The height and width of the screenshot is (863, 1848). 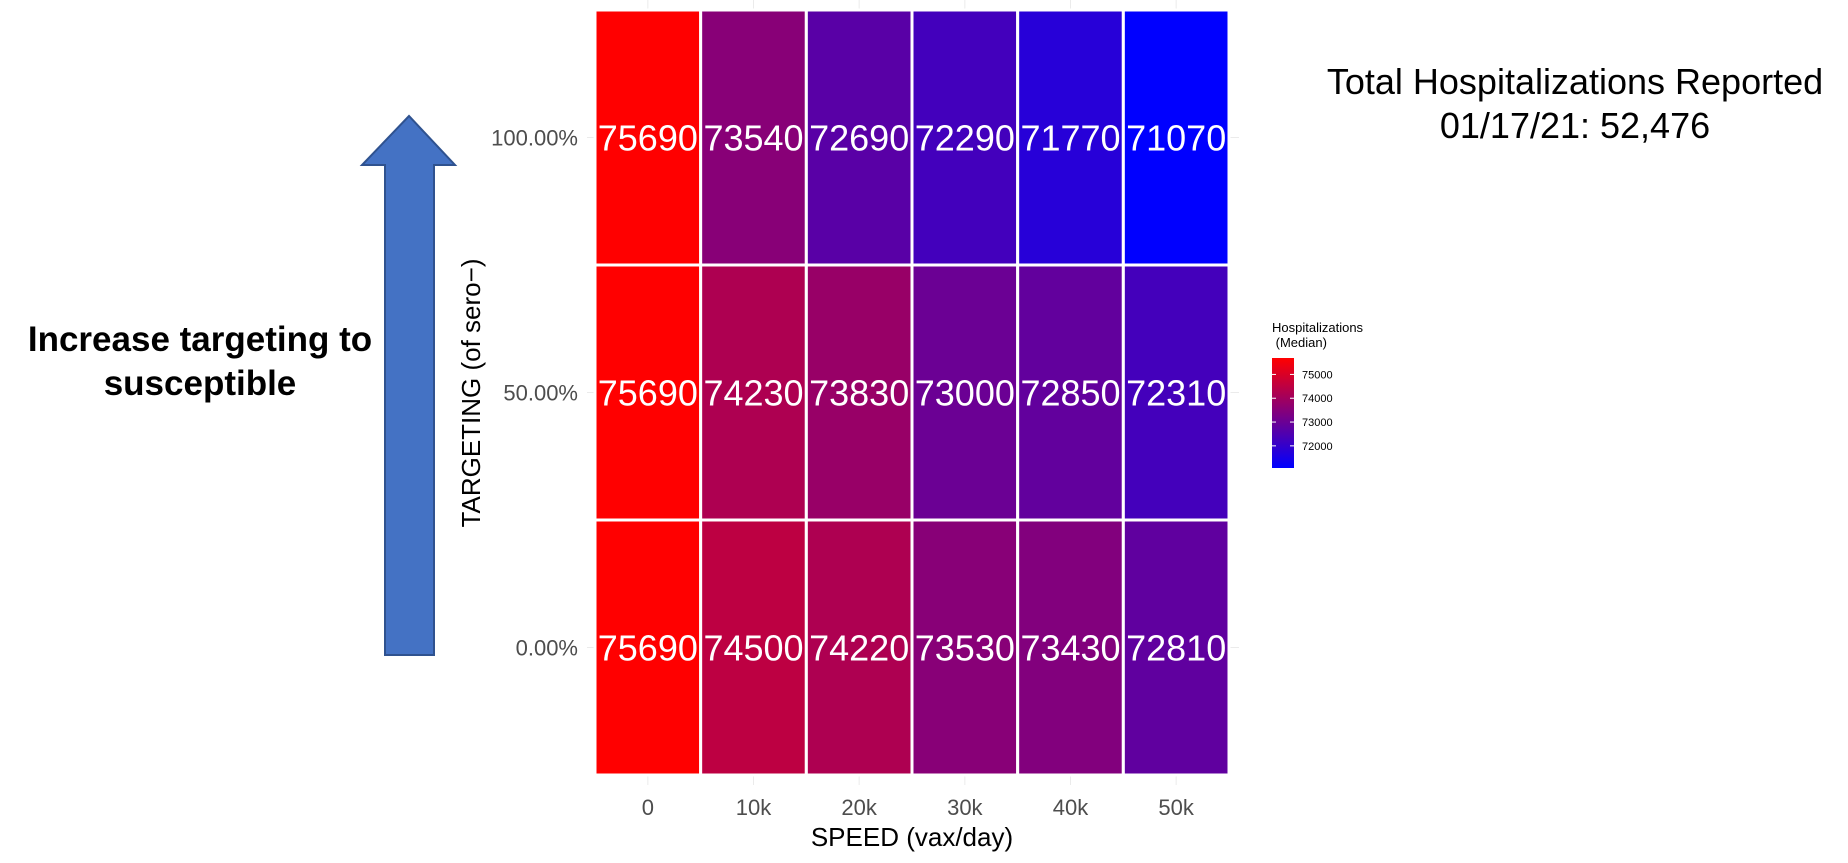 What do you see at coordinates (1071, 807) in the screenshot?
I see `x-tick-label: 40k` at bounding box center [1071, 807].